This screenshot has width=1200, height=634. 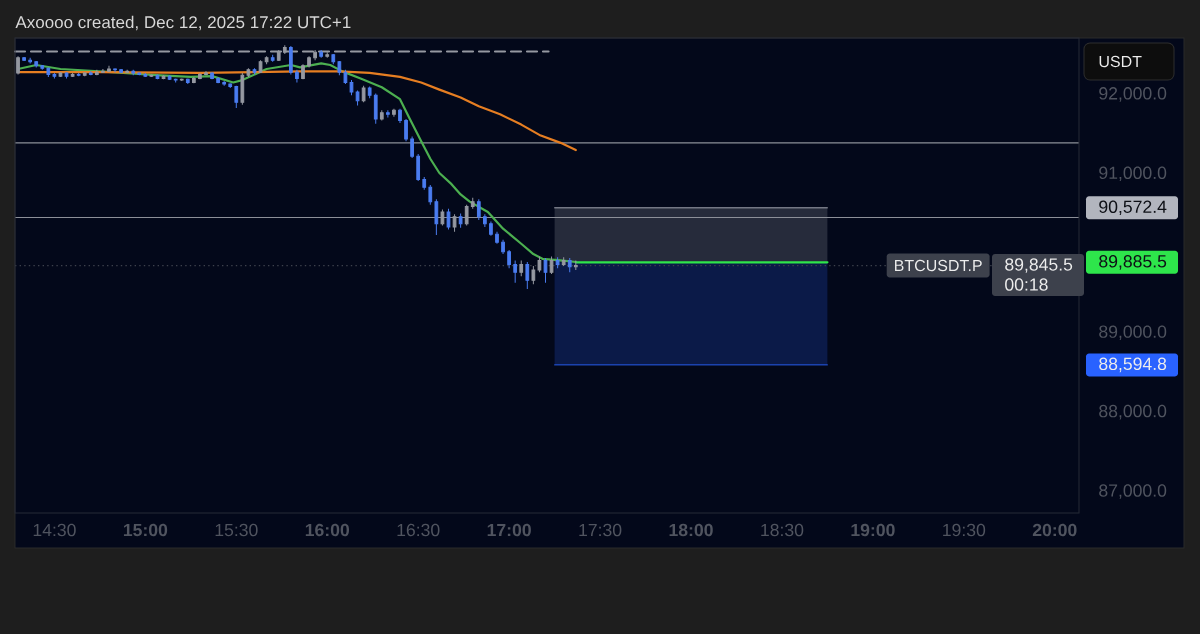 I want to click on x-tick-label: 16:00, so click(x=327, y=530).